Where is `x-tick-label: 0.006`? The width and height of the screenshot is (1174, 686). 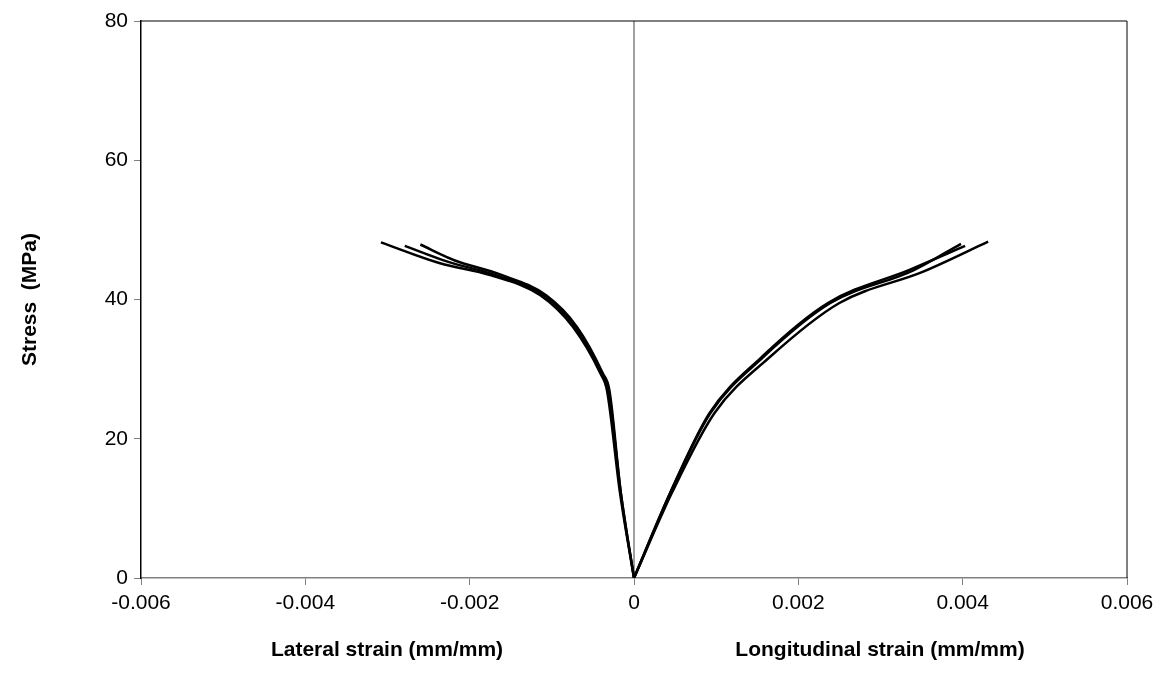 x-tick-label: 0.006 is located at coordinates (1127, 602).